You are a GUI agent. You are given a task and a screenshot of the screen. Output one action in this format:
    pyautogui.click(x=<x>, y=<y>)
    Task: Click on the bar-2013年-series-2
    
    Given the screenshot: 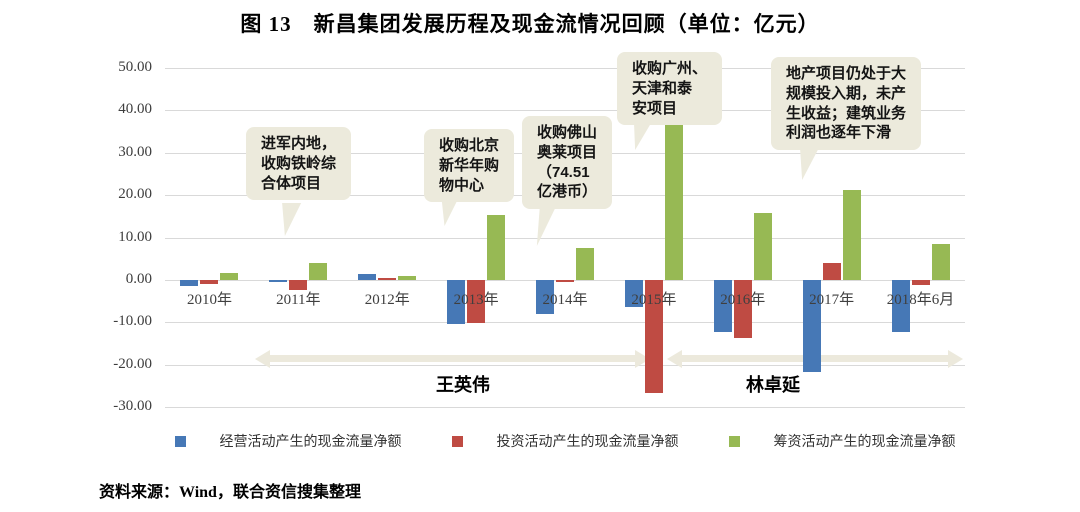 What is the action you would take?
    pyautogui.click(x=496, y=247)
    